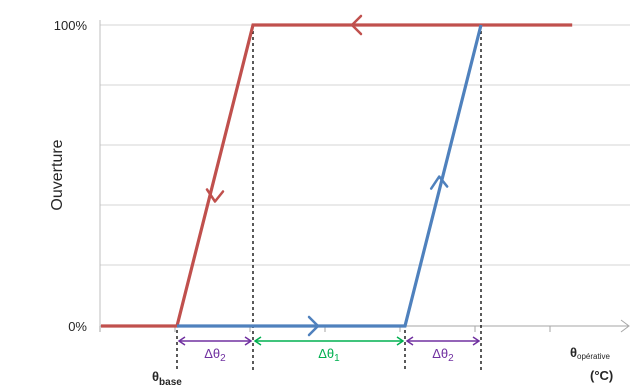  What do you see at coordinates (590, 353) in the screenshot?
I see `x-axis-label: θopérative` at bounding box center [590, 353].